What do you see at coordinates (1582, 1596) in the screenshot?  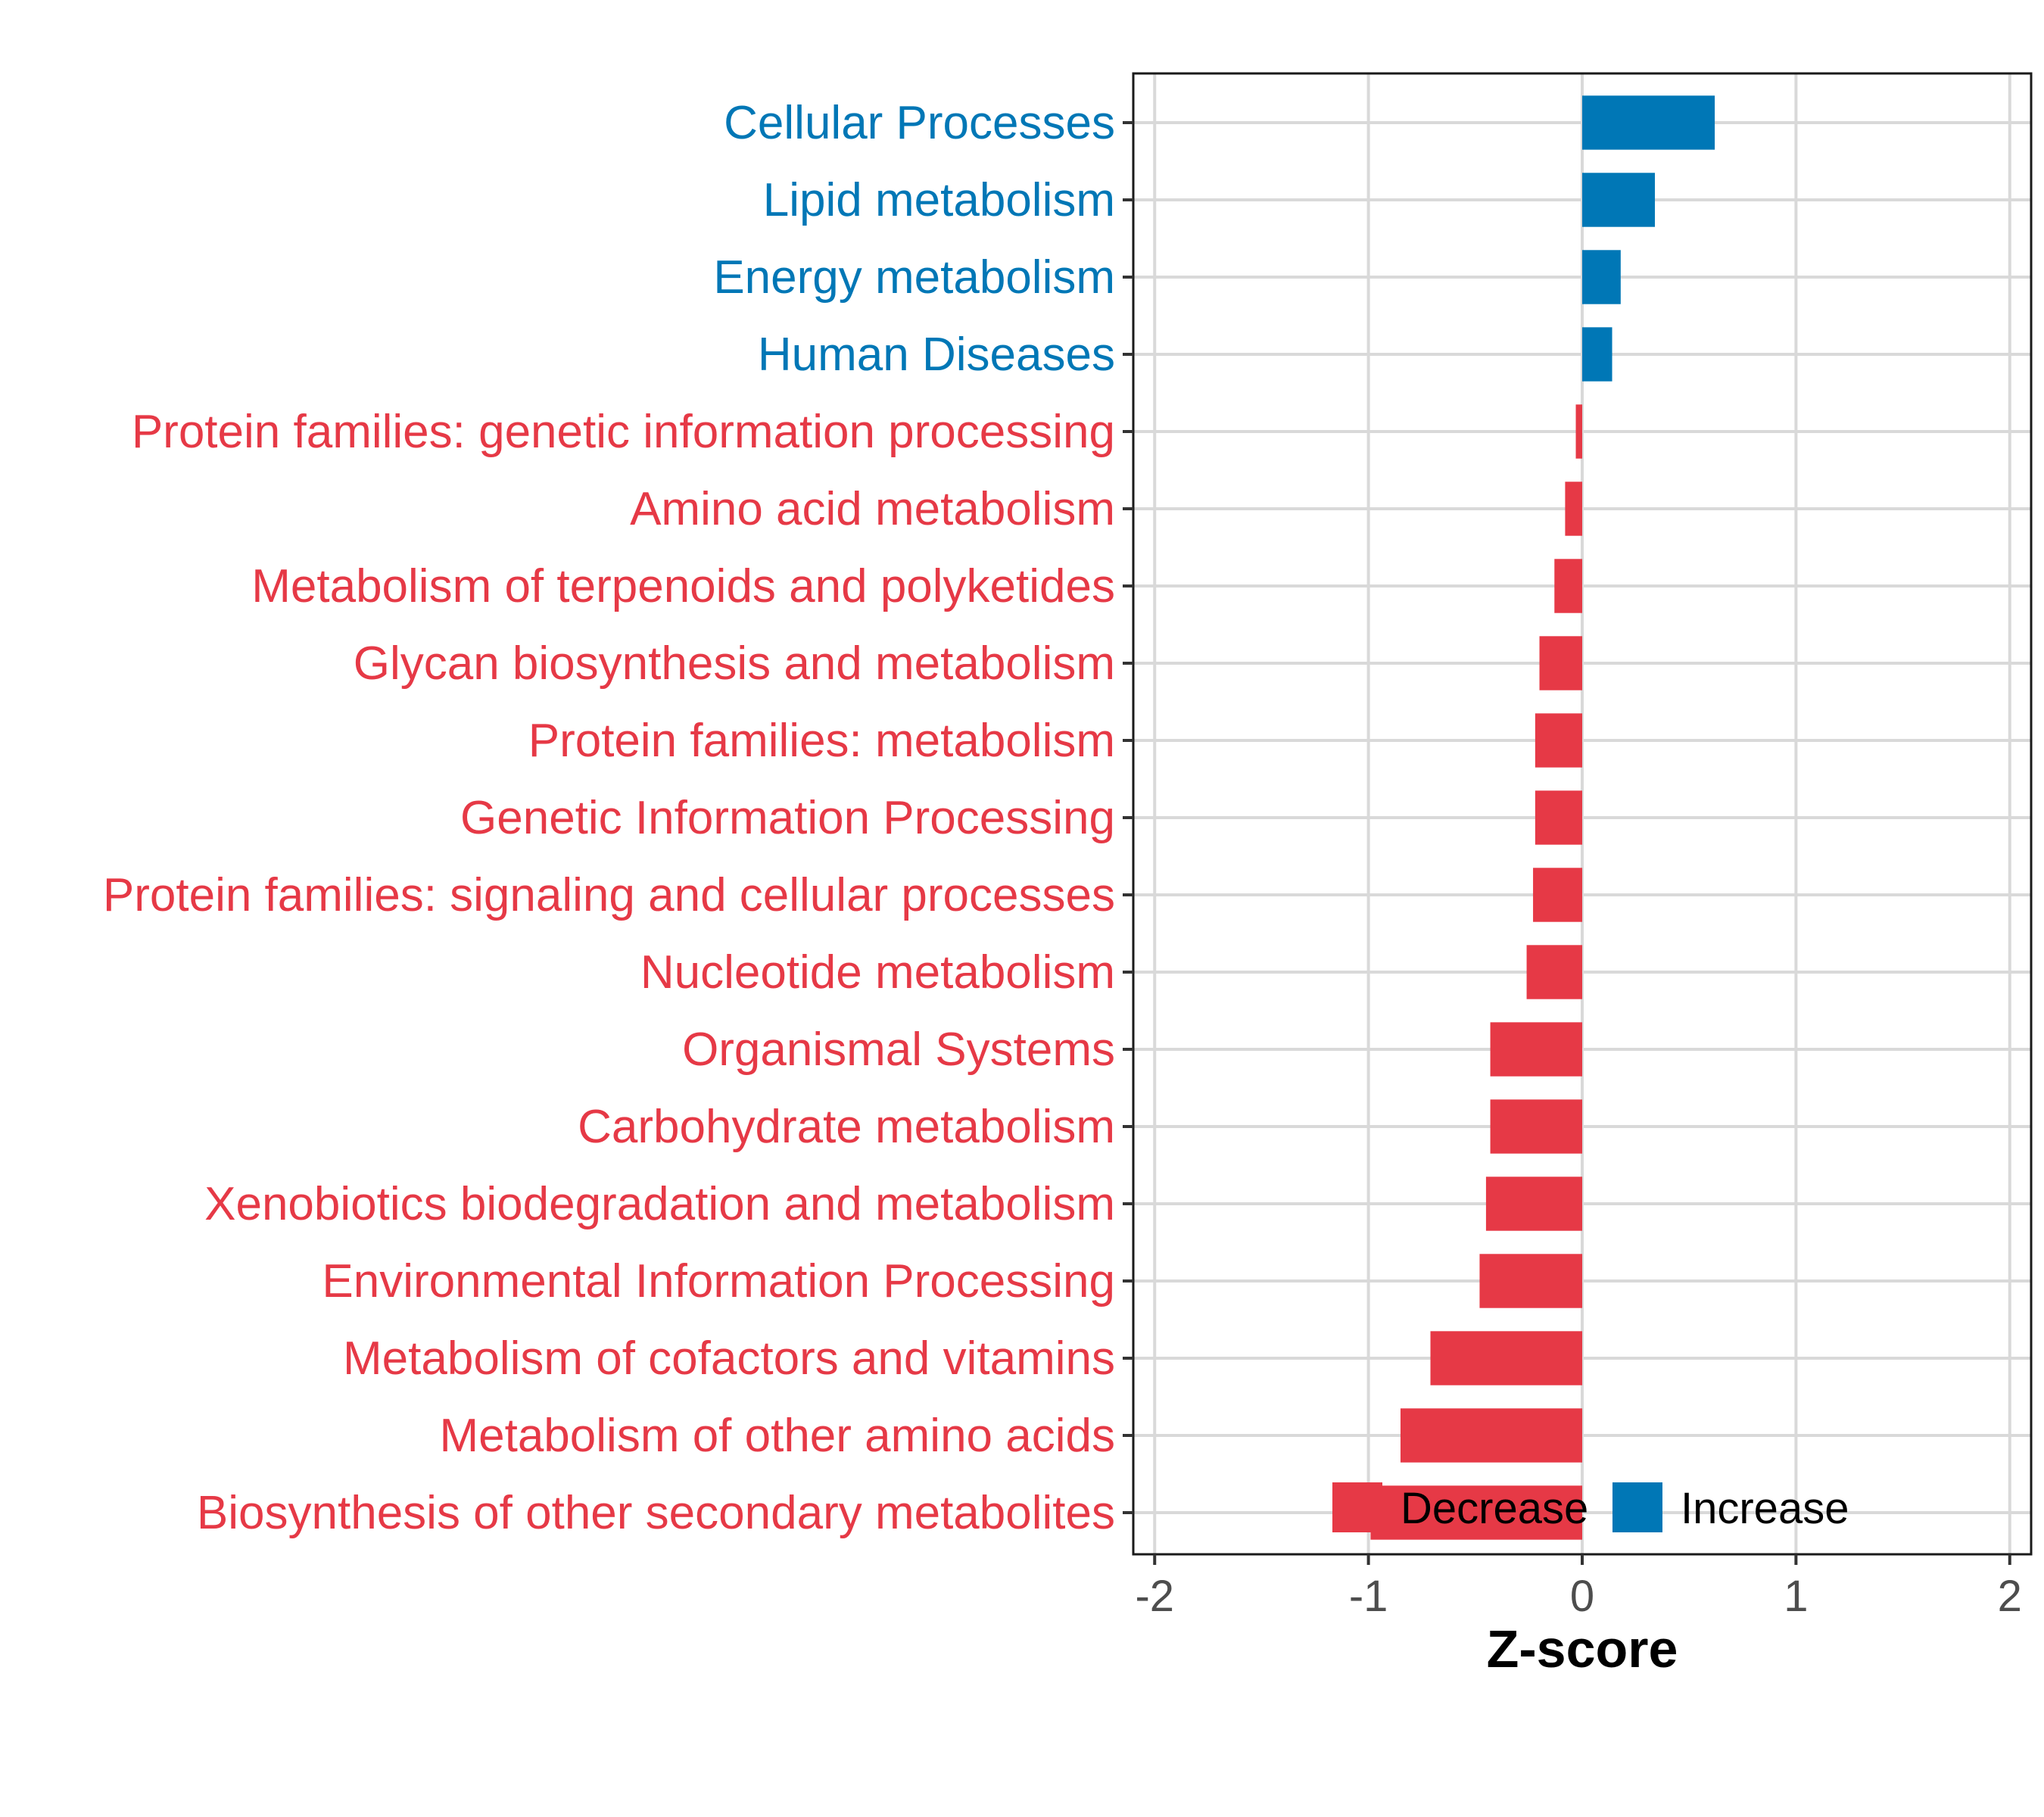 I see `x-tick-label: 0` at bounding box center [1582, 1596].